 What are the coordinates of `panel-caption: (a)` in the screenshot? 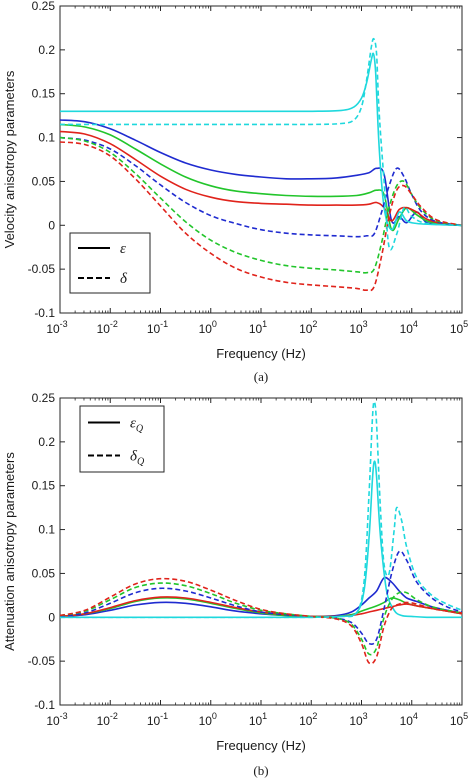 It's located at (261, 376).